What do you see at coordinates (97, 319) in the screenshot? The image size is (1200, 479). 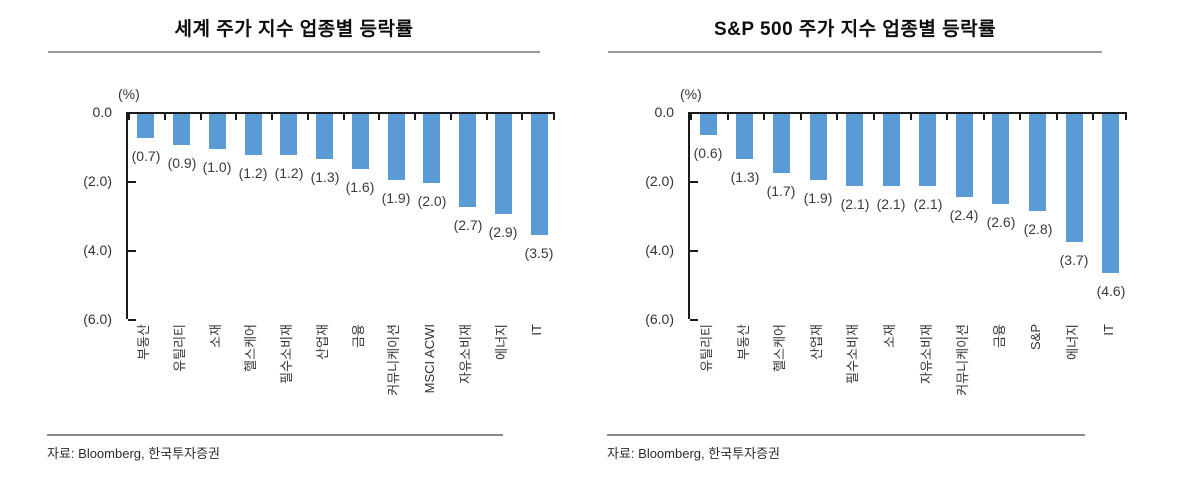 I see `y-tick-label: (6.0)` at bounding box center [97, 319].